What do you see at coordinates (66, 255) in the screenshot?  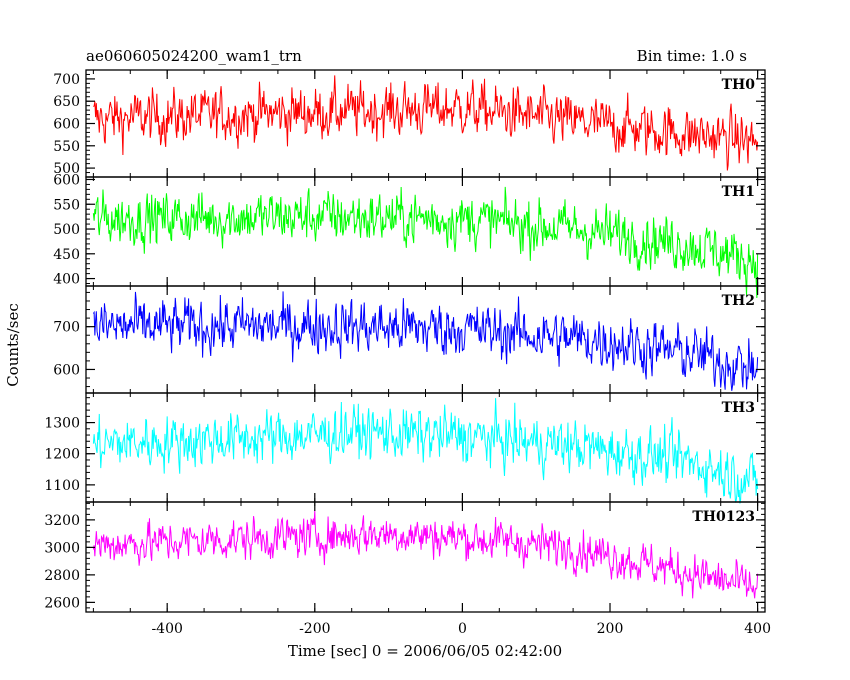 I see `y-tick-label: 450` at bounding box center [66, 255].